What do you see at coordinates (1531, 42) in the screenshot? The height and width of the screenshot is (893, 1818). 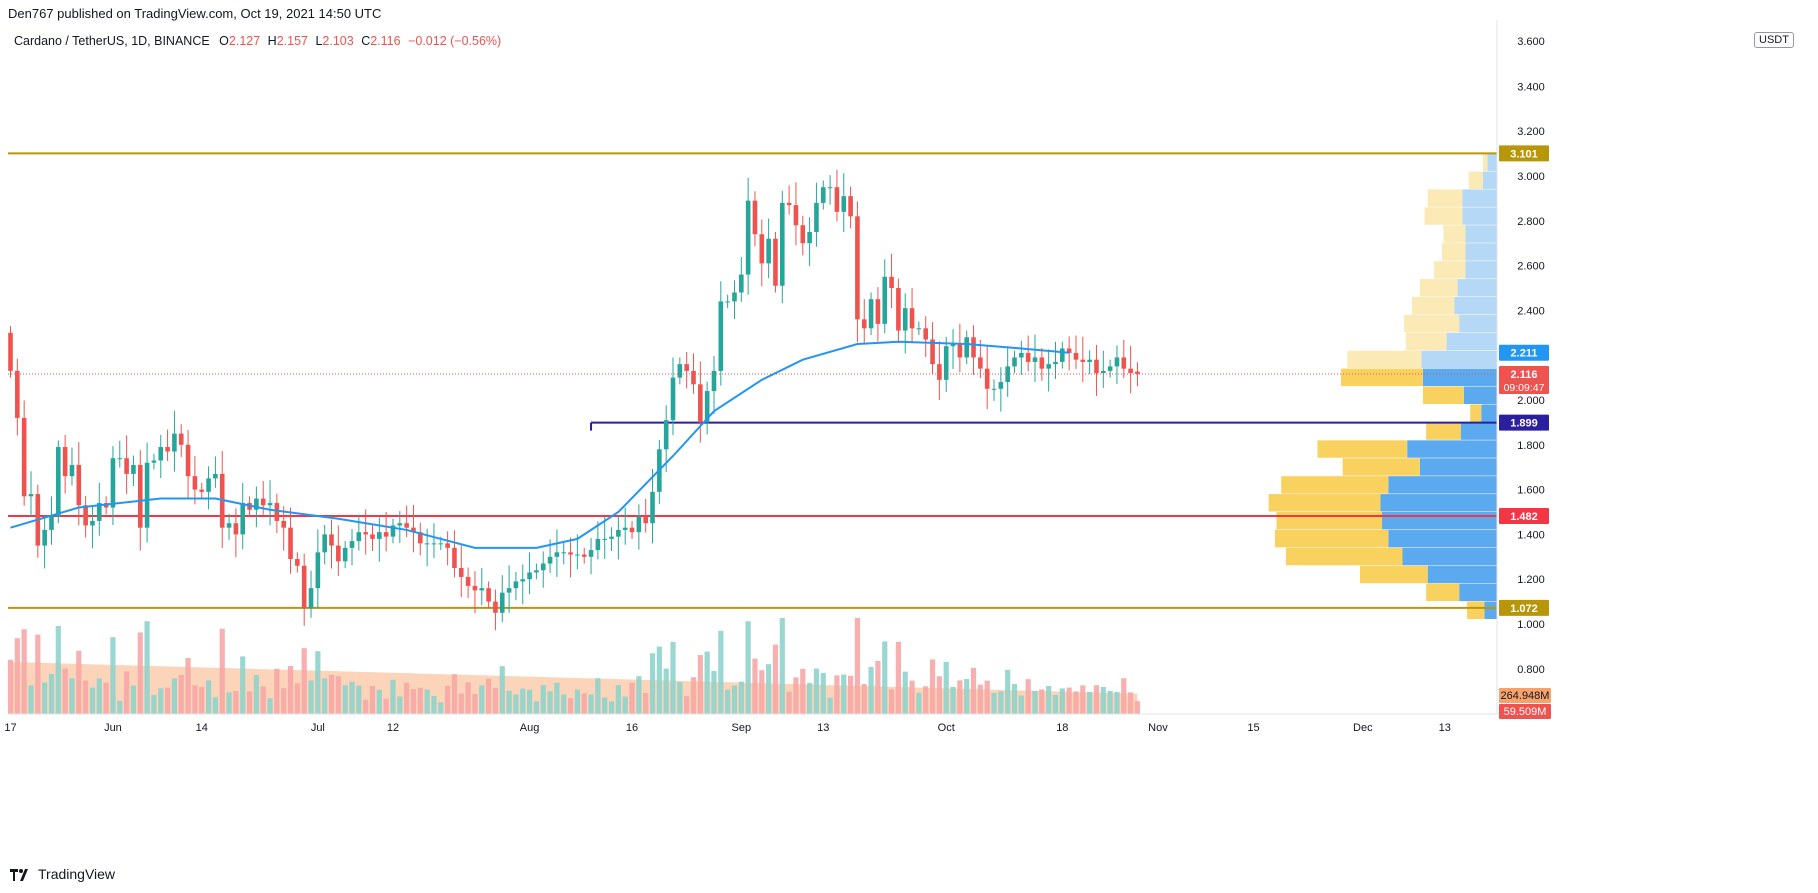 I see `price-tick-label-top: 3.600` at bounding box center [1531, 42].